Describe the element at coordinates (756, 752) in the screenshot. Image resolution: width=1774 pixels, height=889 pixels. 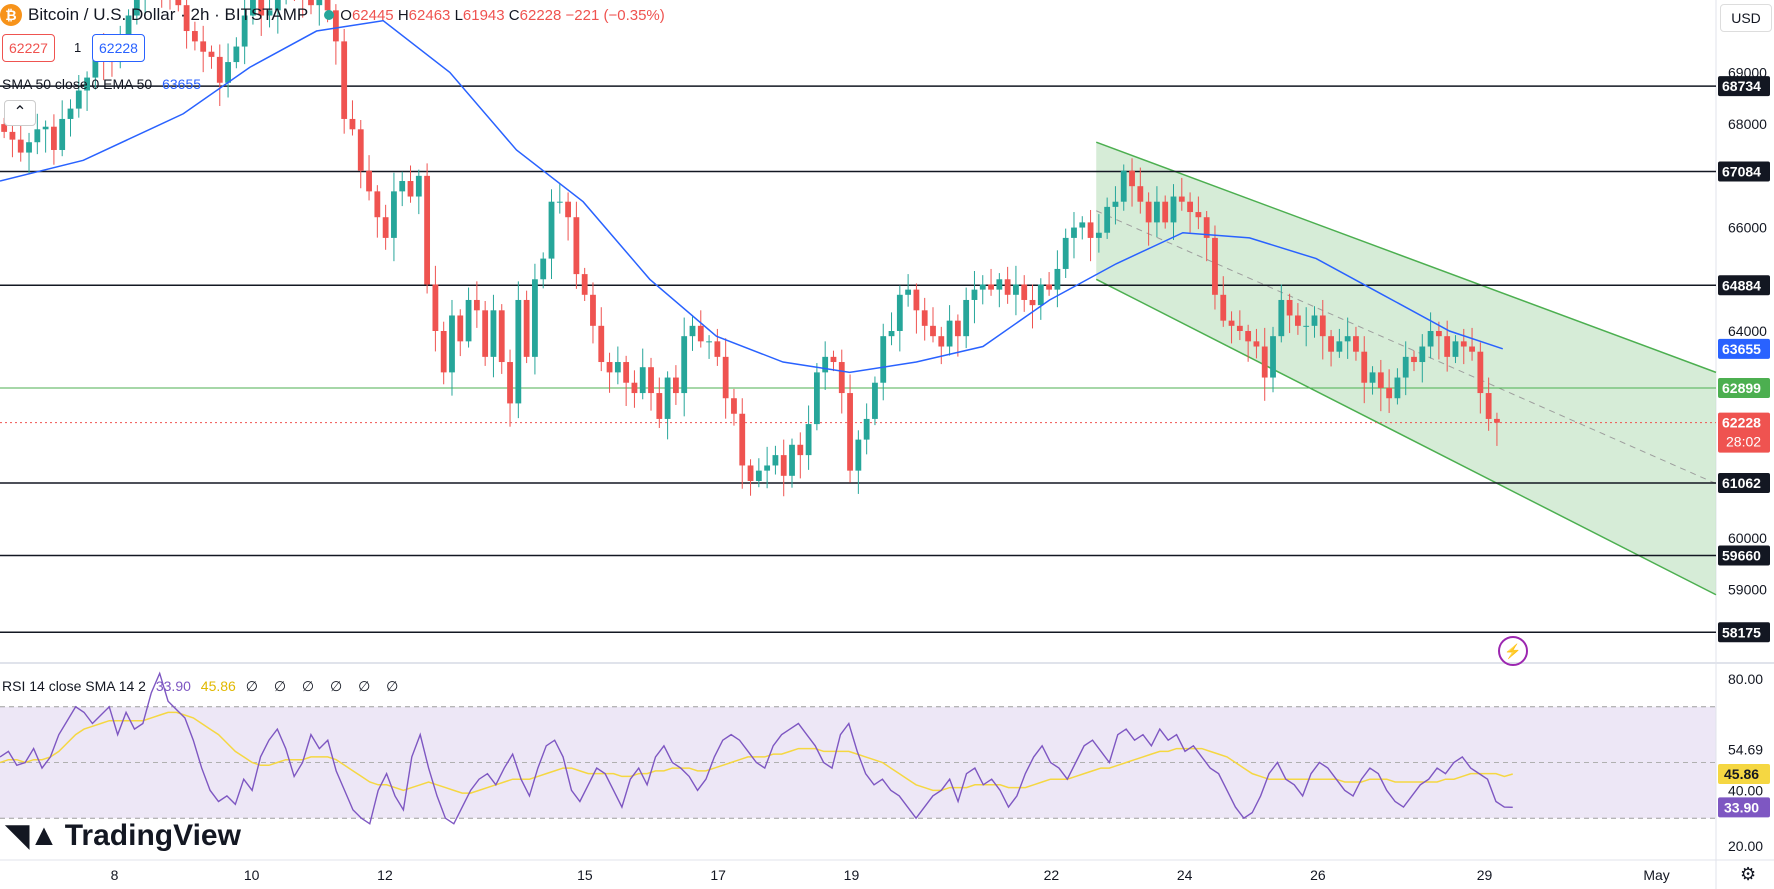
I see `rsi-sma-line` at that location.